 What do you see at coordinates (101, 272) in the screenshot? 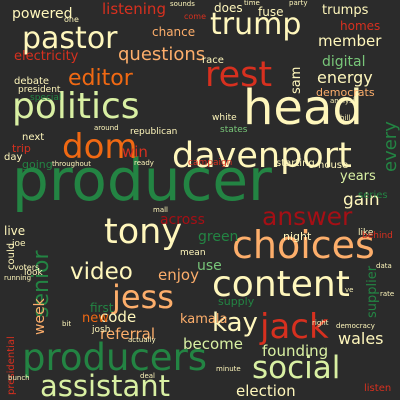
I see `word-video: video` at bounding box center [101, 272].